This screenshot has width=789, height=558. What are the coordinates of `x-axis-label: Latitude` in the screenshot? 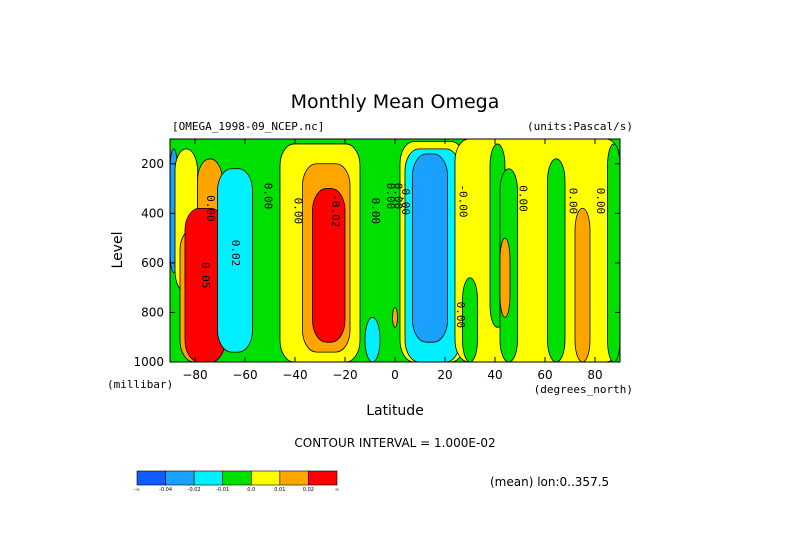 It's located at (395, 411).